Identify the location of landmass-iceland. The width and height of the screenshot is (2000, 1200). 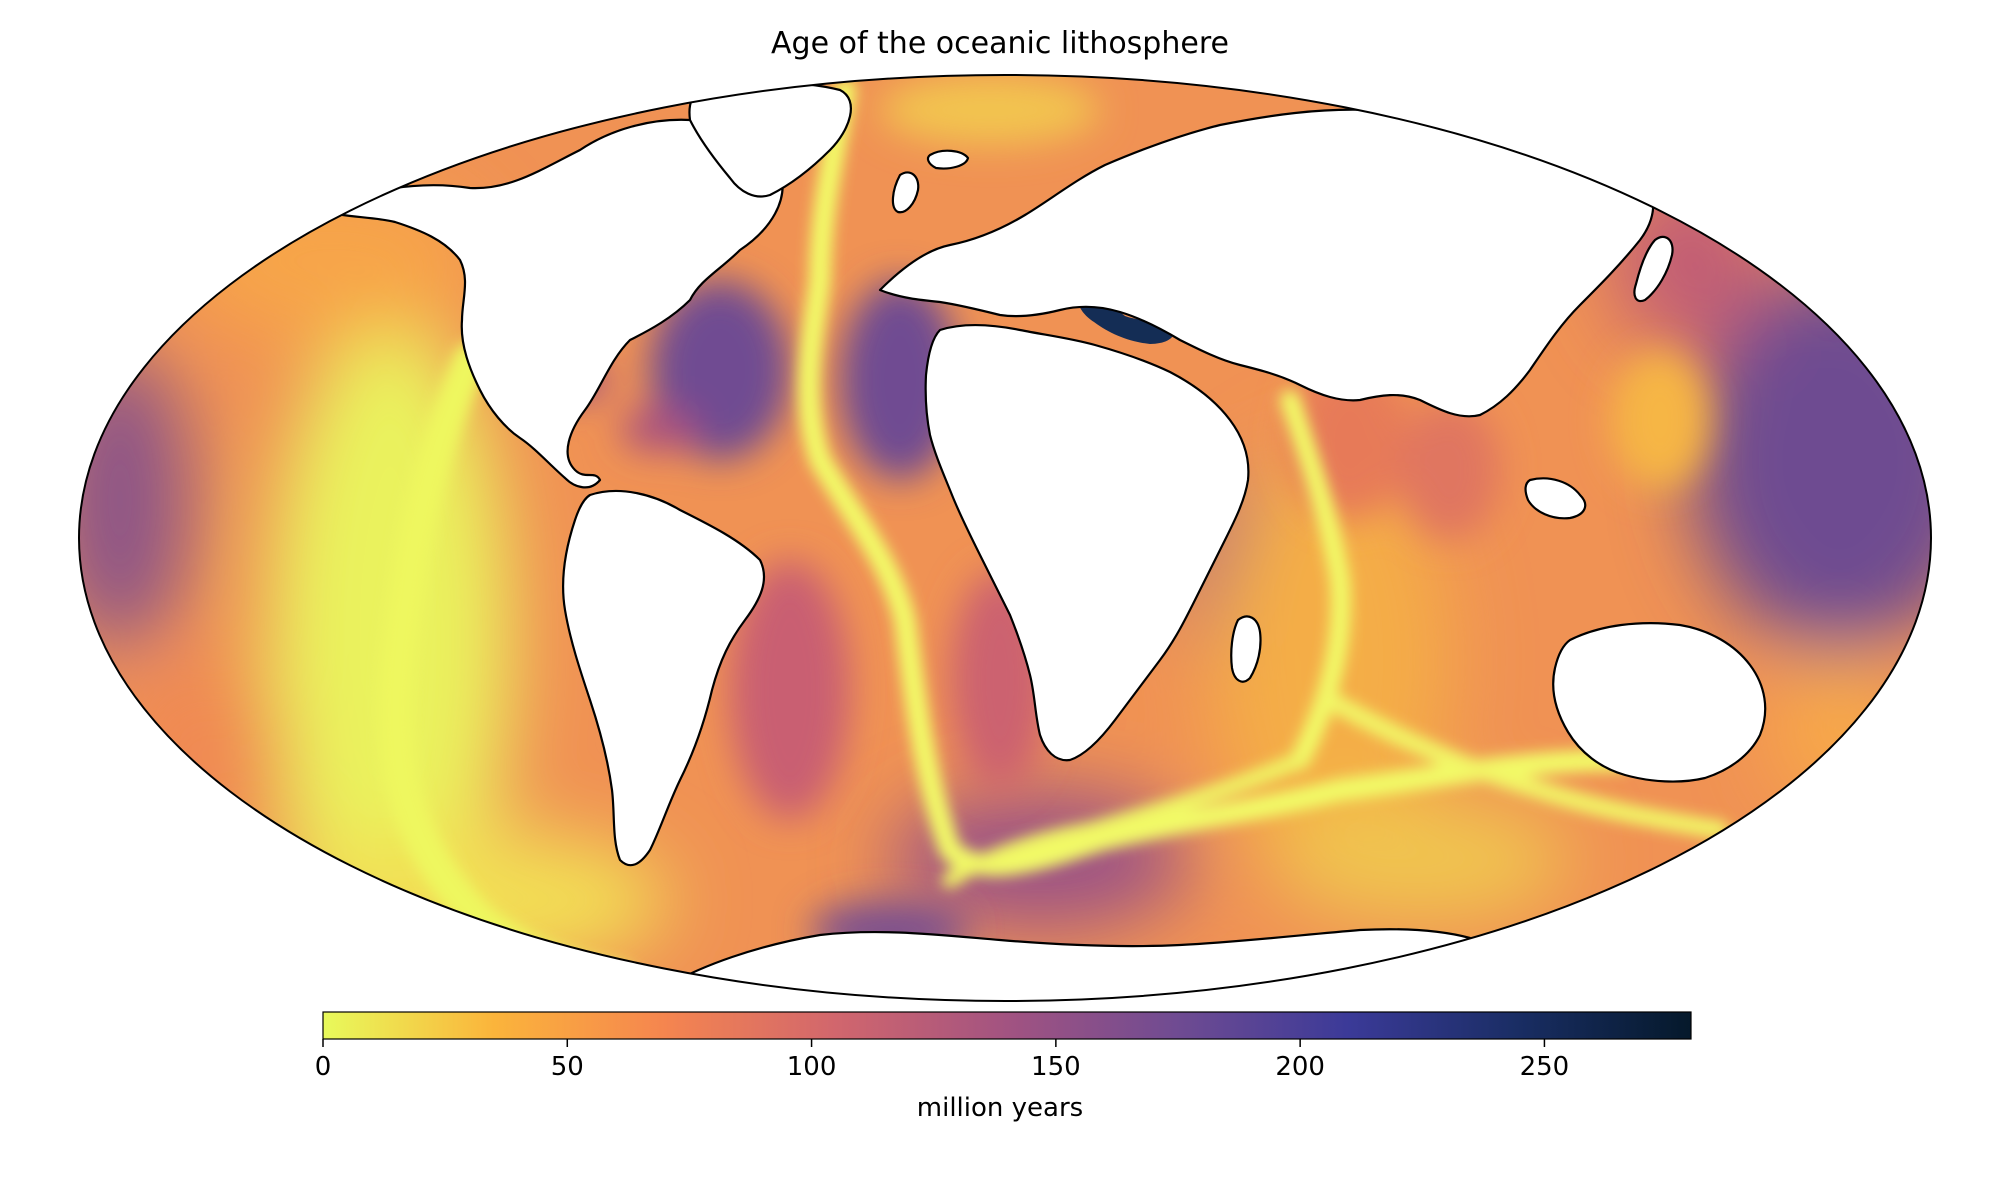
(948, 159).